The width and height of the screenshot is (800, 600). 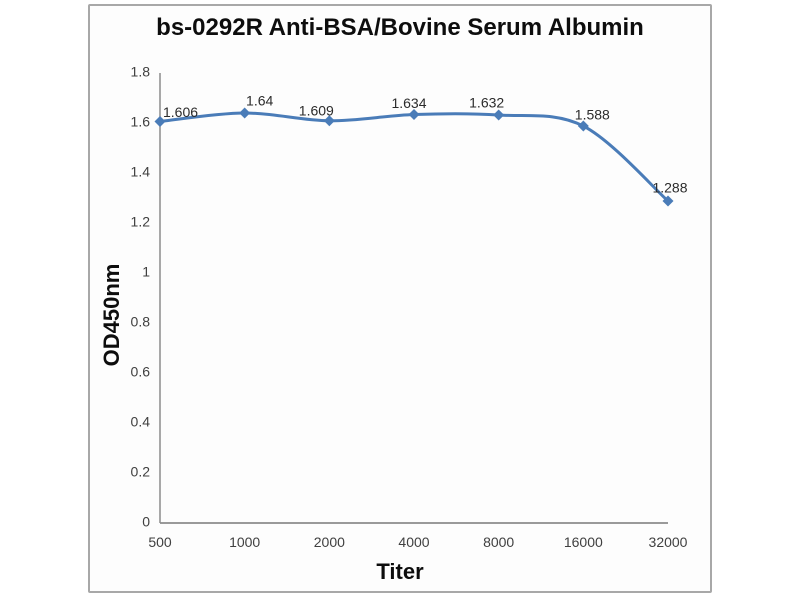 I want to click on x-tick-label: 8000, so click(x=498, y=542).